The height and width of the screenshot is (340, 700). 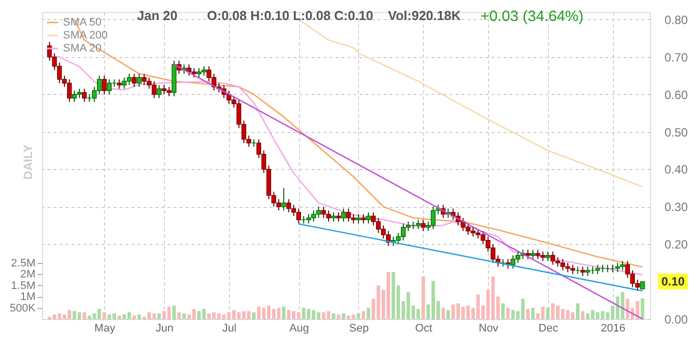 I want to click on y-tick-label: 0.30, so click(x=676, y=207).